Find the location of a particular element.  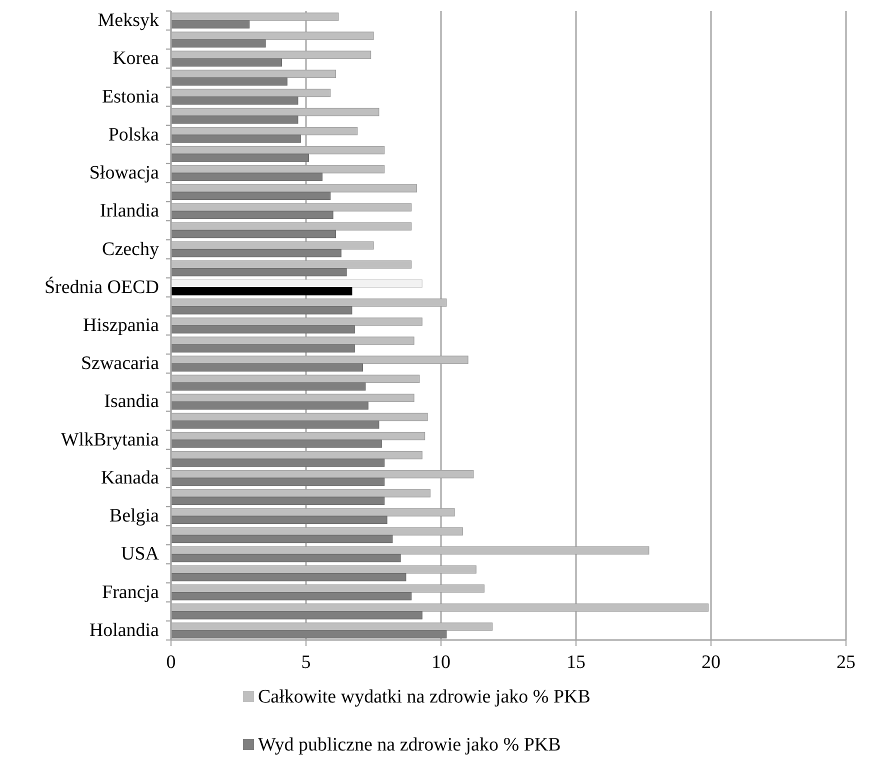

y-tick-label: Szwacaria is located at coordinates (120, 363).